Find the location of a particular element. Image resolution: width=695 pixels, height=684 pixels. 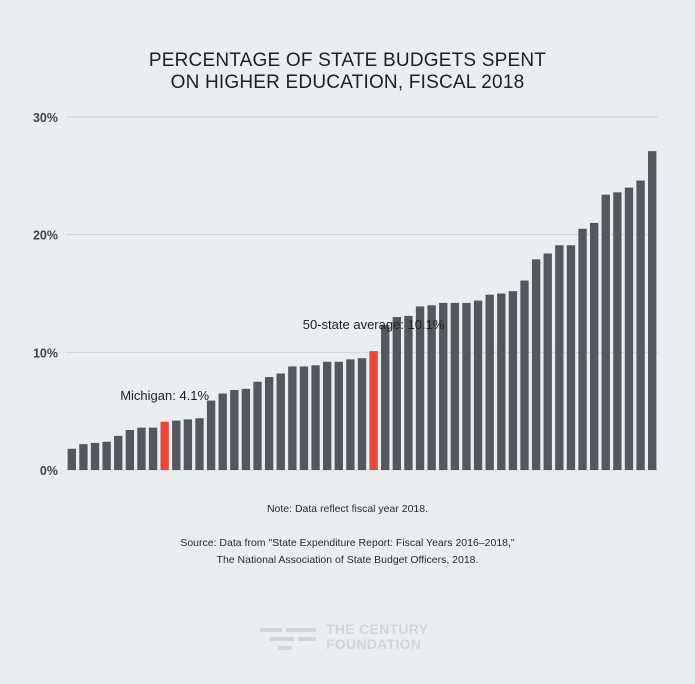

chart-title-line-2: ON HIGHER EDUCATION, FISCAL 2018 is located at coordinates (347, 82).